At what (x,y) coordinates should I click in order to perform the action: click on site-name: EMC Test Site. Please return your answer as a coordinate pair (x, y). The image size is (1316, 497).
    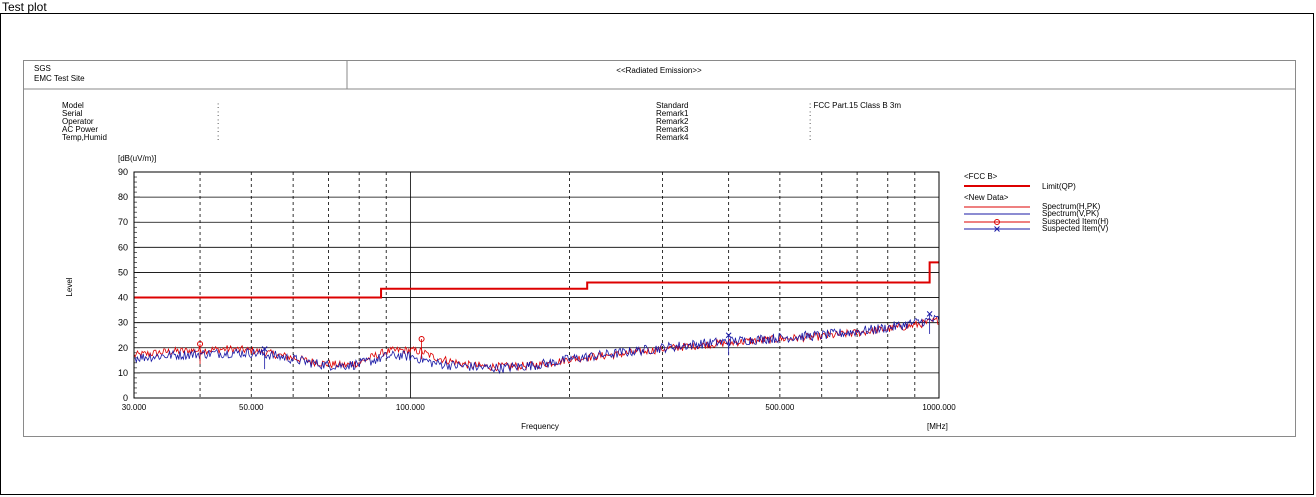
    Looking at the image, I should click on (59, 78).